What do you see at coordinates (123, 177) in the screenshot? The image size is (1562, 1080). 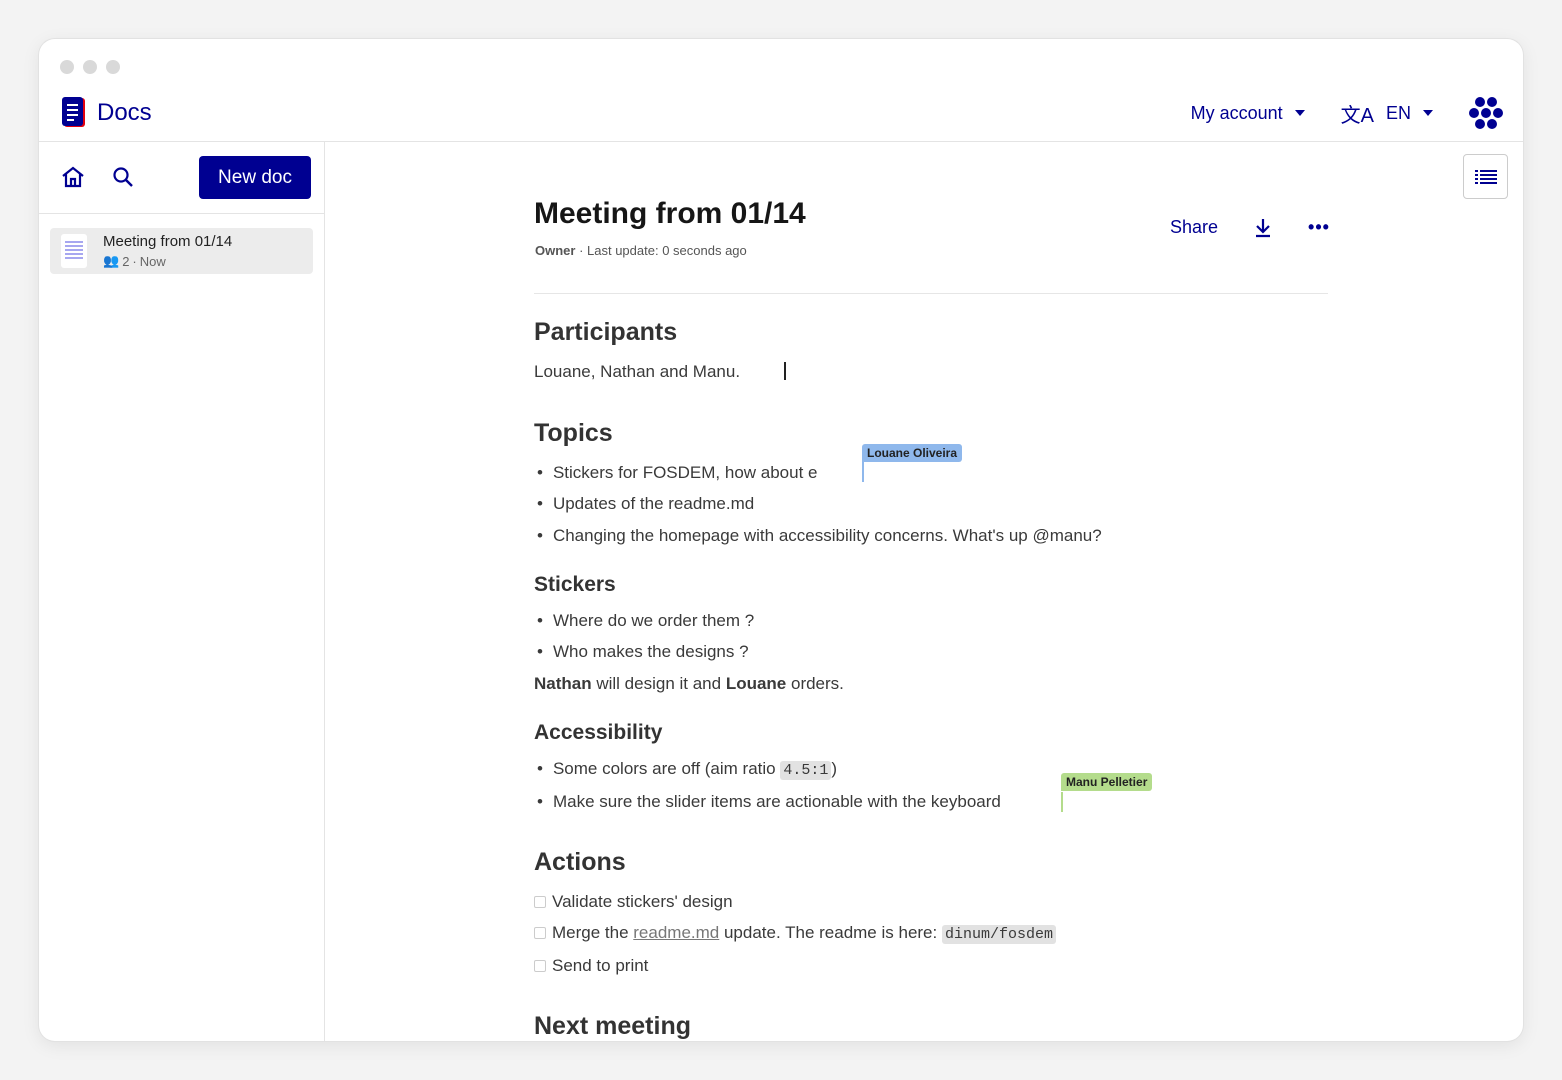 I see `search-icon` at bounding box center [123, 177].